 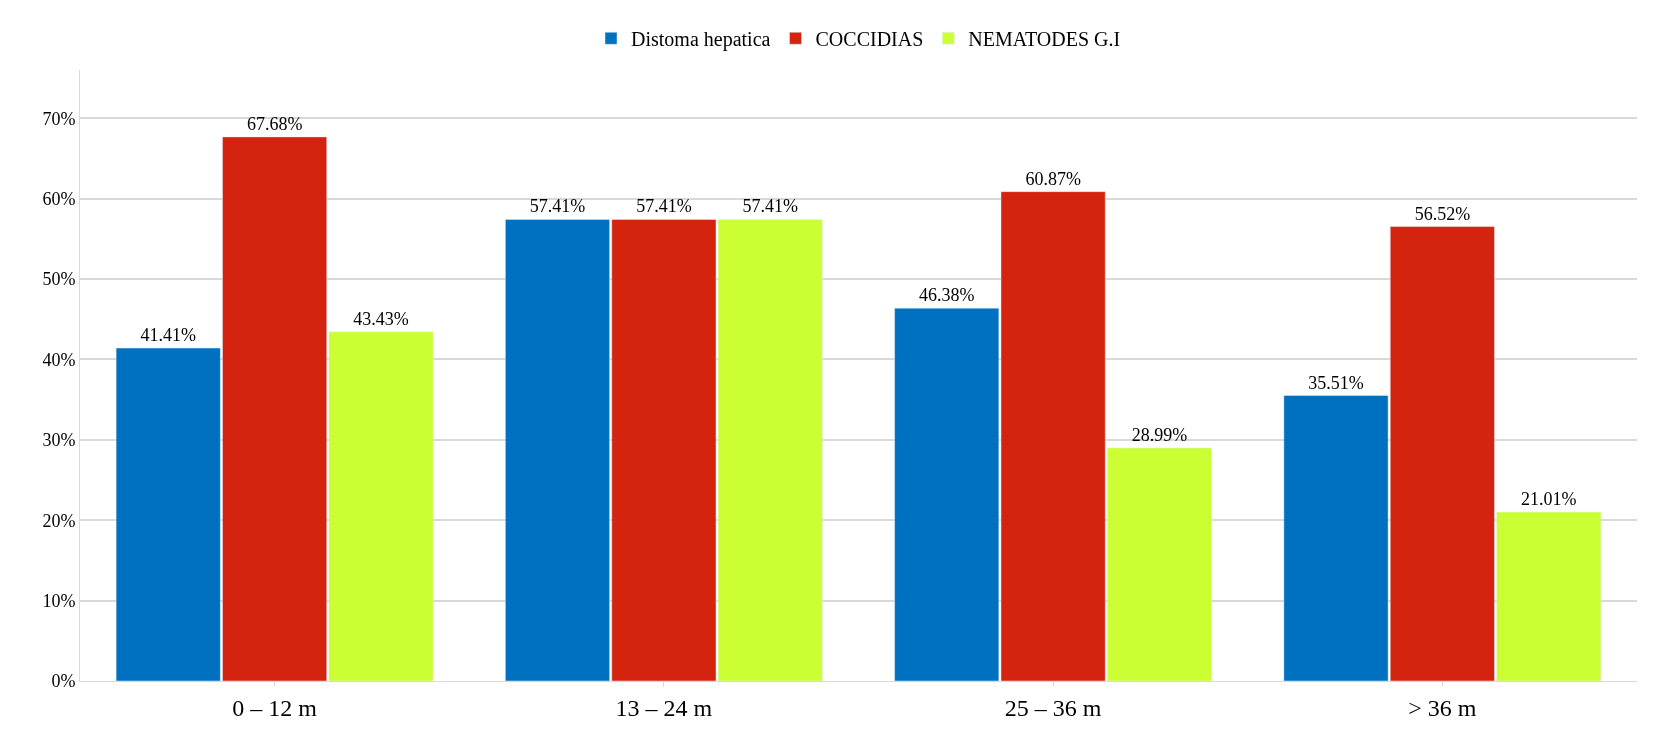 I want to click on y-tick-label: 40%, so click(x=59, y=359).